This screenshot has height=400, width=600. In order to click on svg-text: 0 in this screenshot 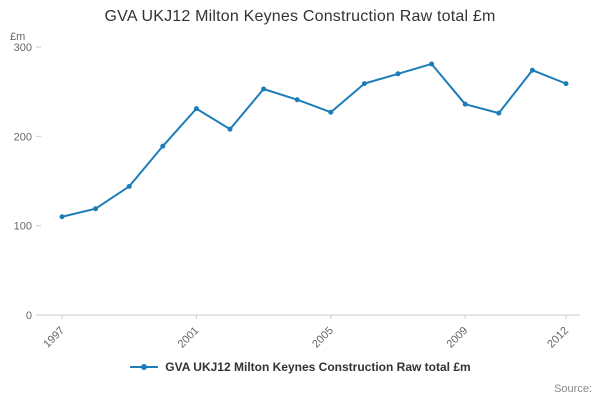, I will do `click(29, 316)`.